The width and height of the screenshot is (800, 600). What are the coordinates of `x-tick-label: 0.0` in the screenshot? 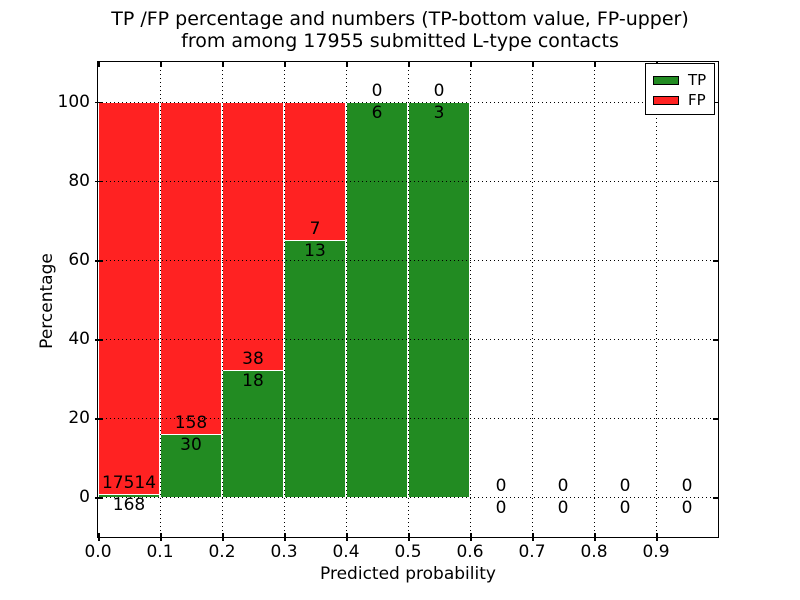 It's located at (98, 552).